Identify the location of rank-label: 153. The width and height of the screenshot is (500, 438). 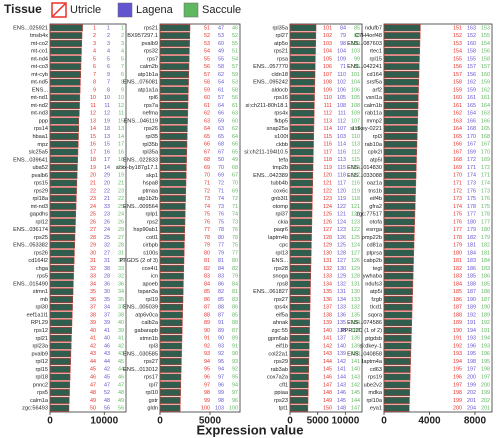
(457, 44).